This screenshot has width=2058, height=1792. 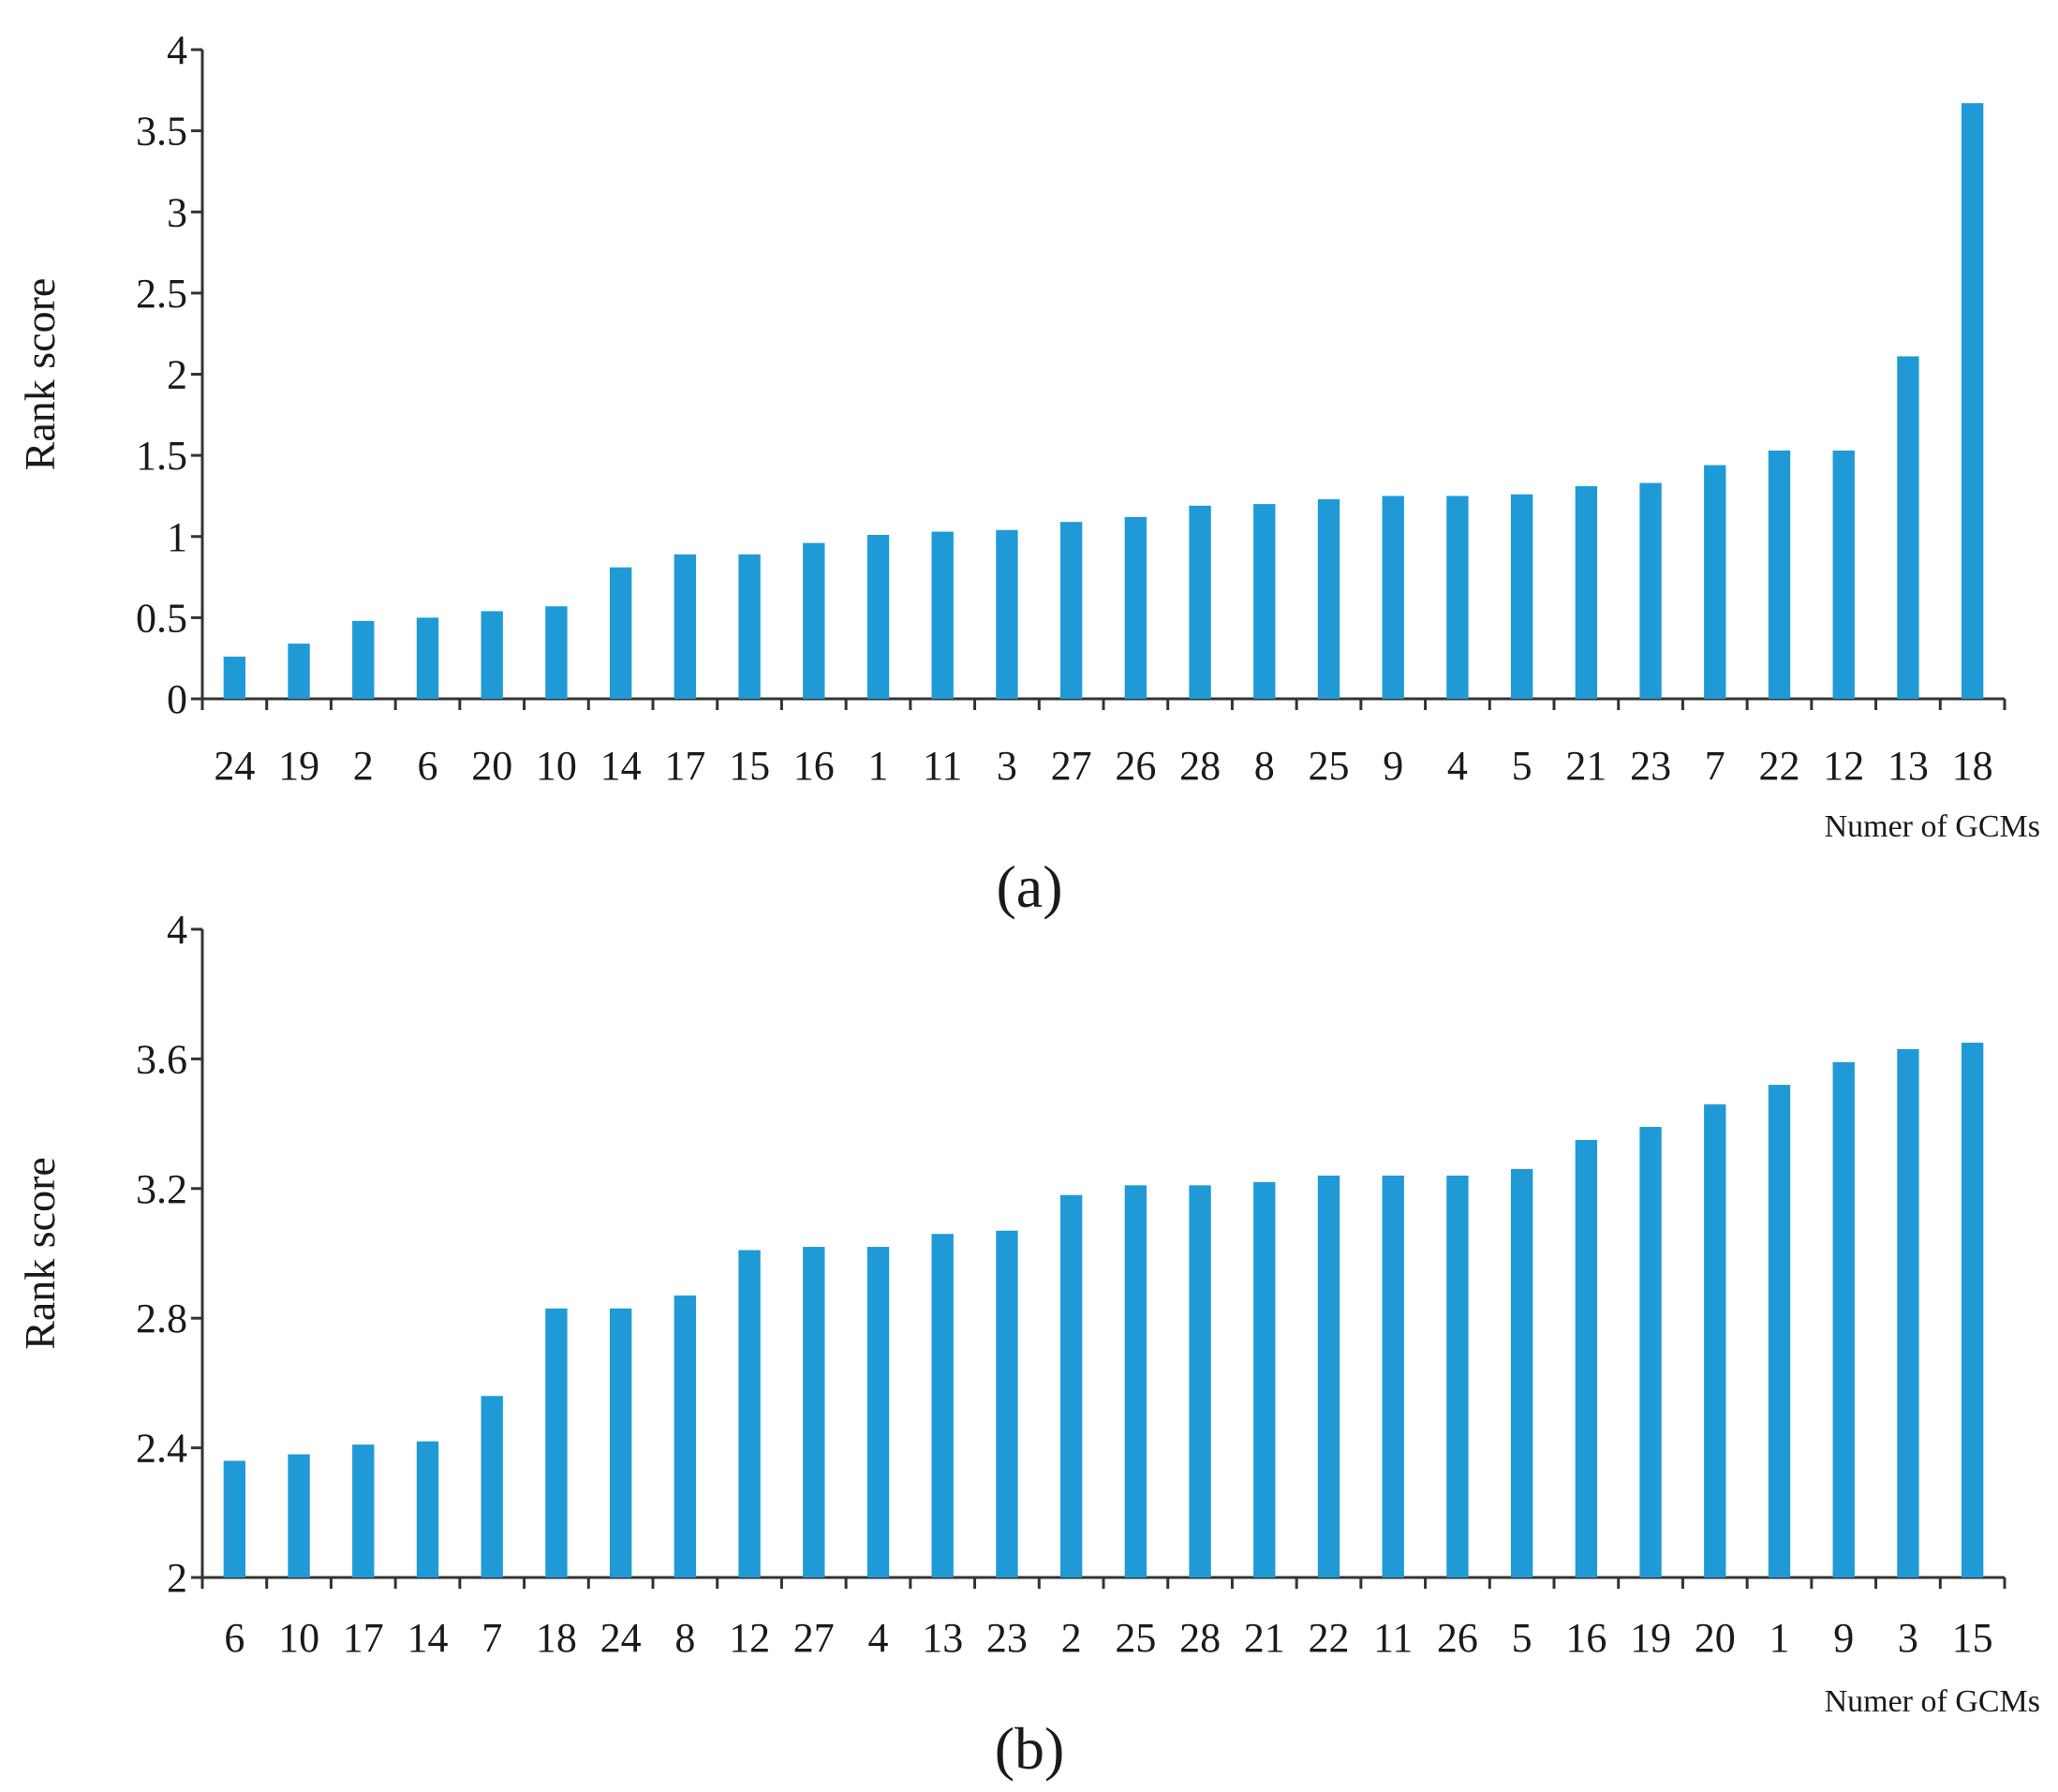 What do you see at coordinates (1330, 1638) in the screenshot?
I see `x-tick-label: 22` at bounding box center [1330, 1638].